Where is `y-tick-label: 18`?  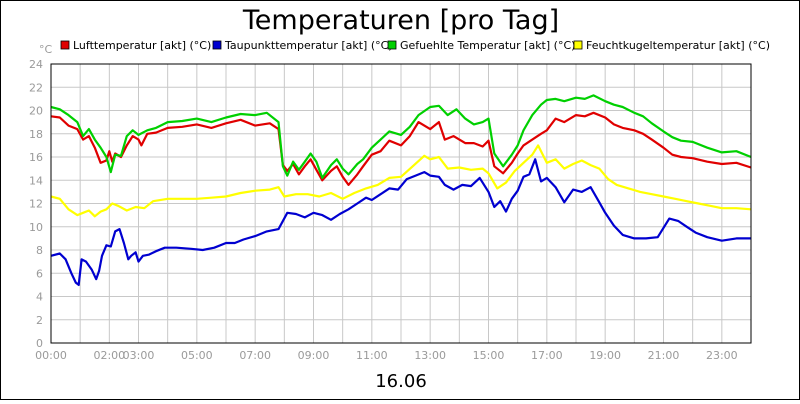 y-tick-label: 18 is located at coordinates (36, 134).